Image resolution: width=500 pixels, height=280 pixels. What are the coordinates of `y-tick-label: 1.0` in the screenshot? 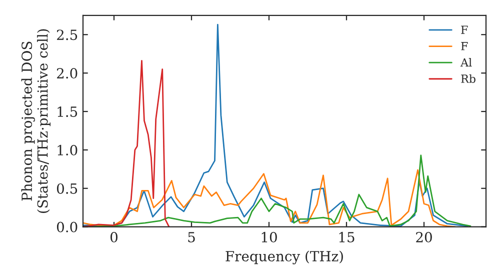 It's located at (68, 150).